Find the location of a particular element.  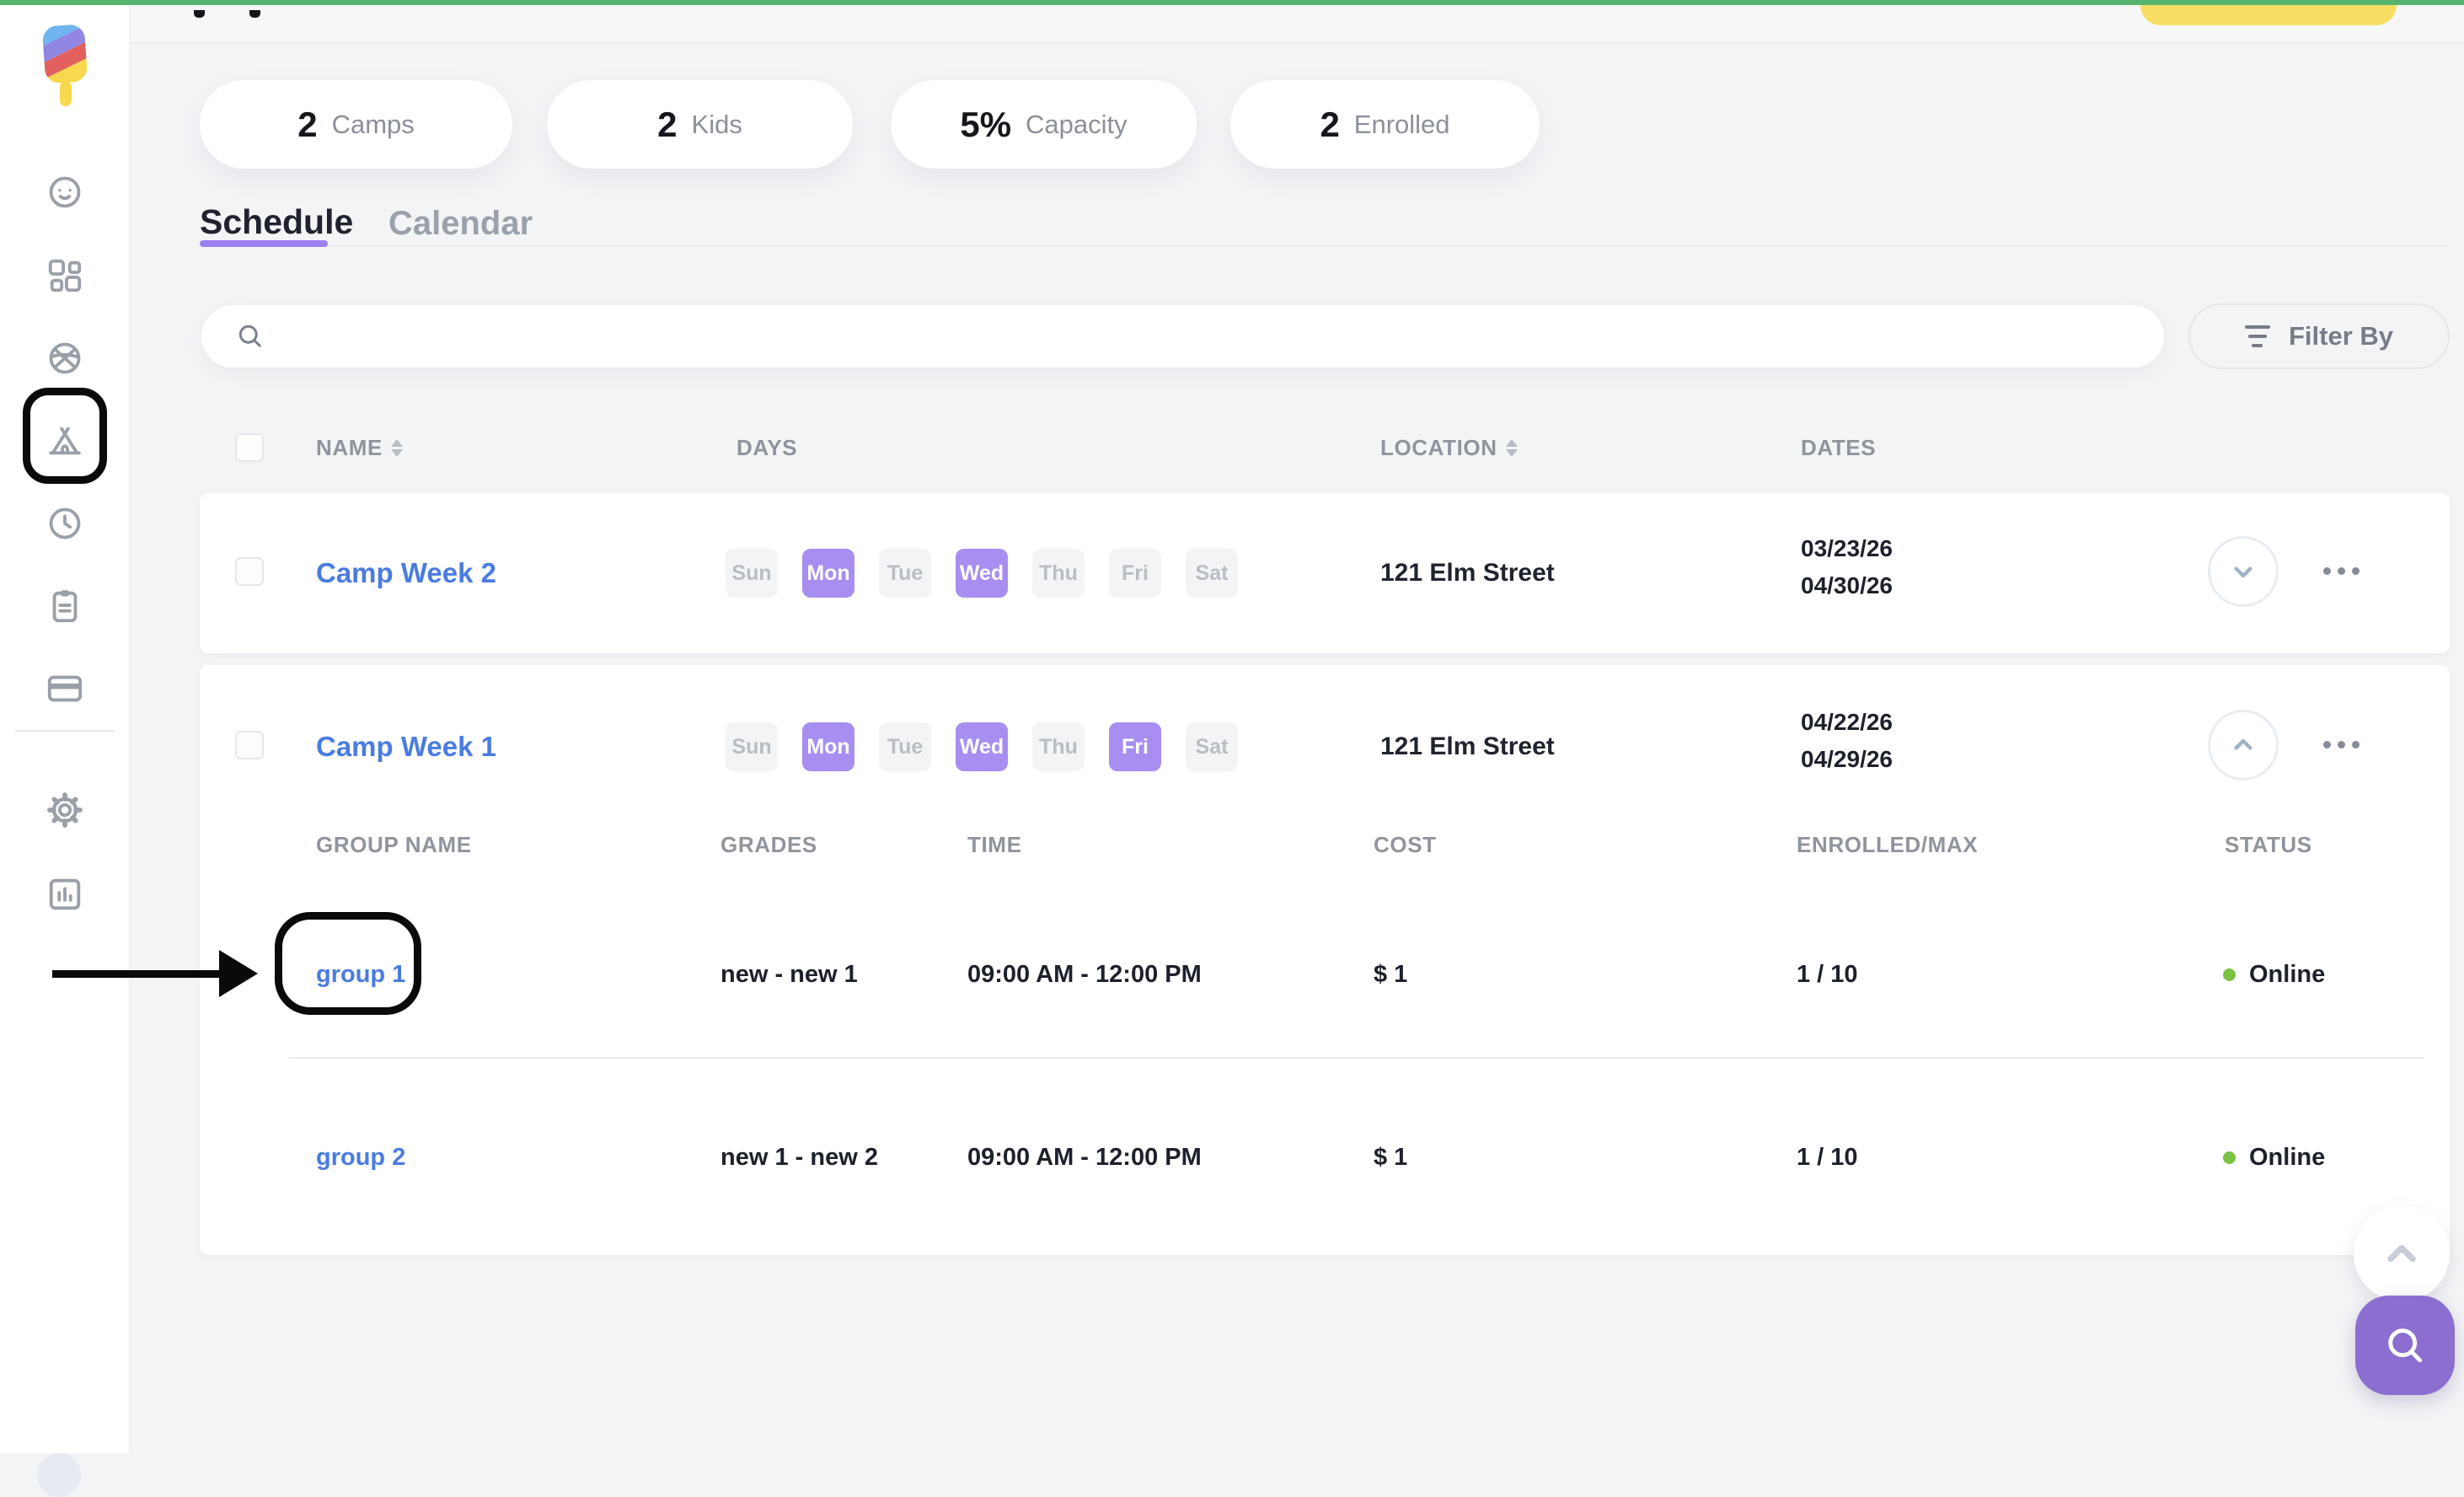

avatar is located at coordinates (59, 1475).